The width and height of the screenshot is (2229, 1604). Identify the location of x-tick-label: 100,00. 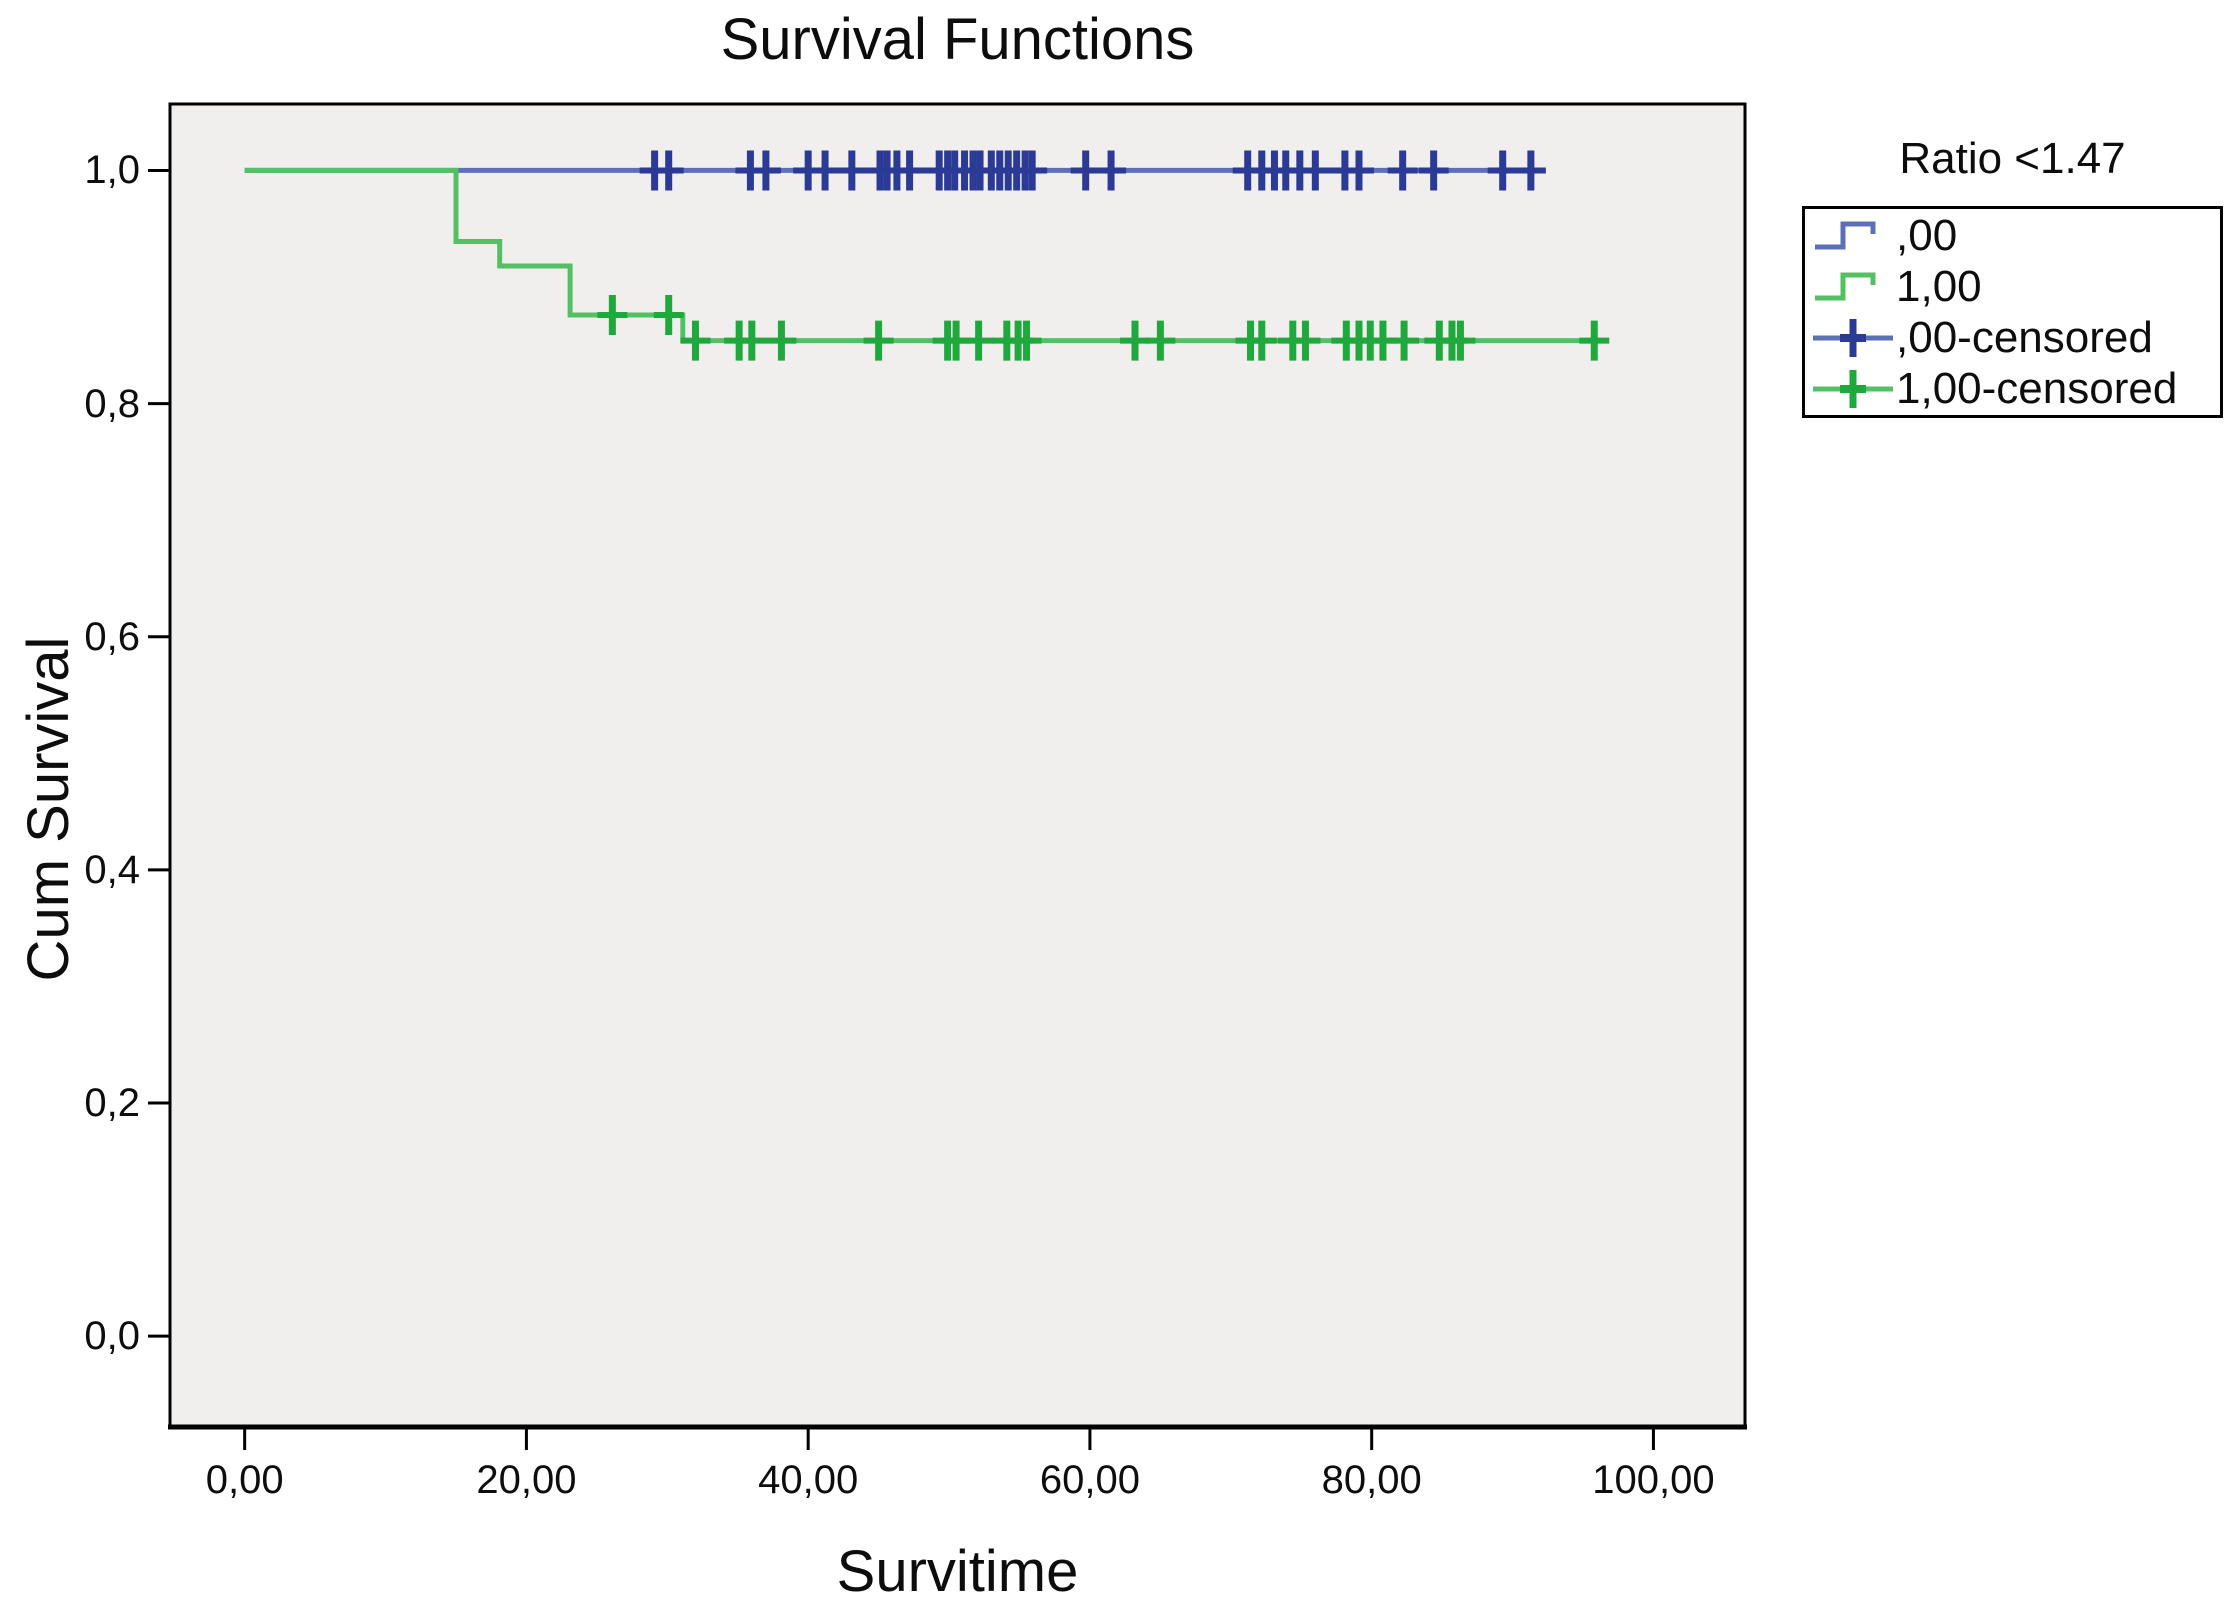
(1653, 1480).